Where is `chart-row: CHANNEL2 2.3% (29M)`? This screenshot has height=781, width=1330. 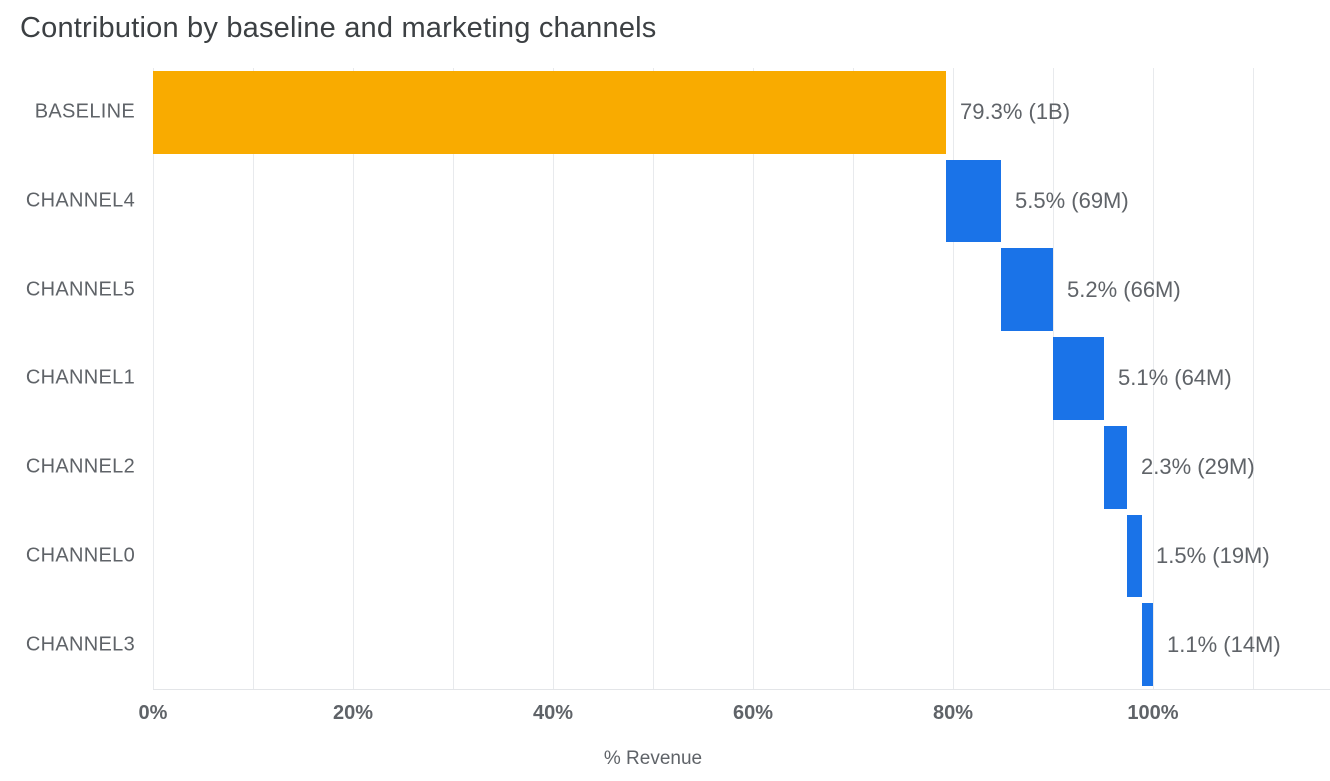 chart-row: CHANNEL2 2.3% (29M) is located at coordinates (678, 467).